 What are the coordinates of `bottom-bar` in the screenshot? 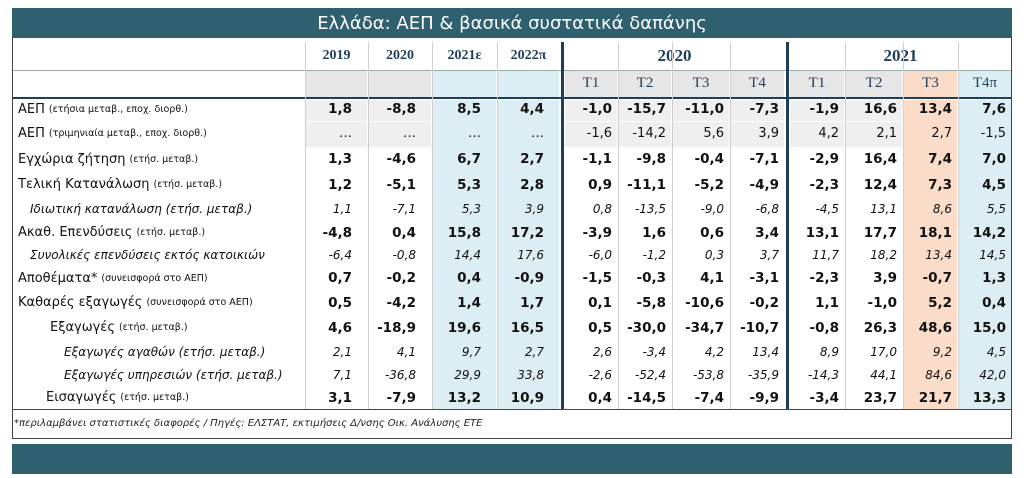 It's located at (512, 459).